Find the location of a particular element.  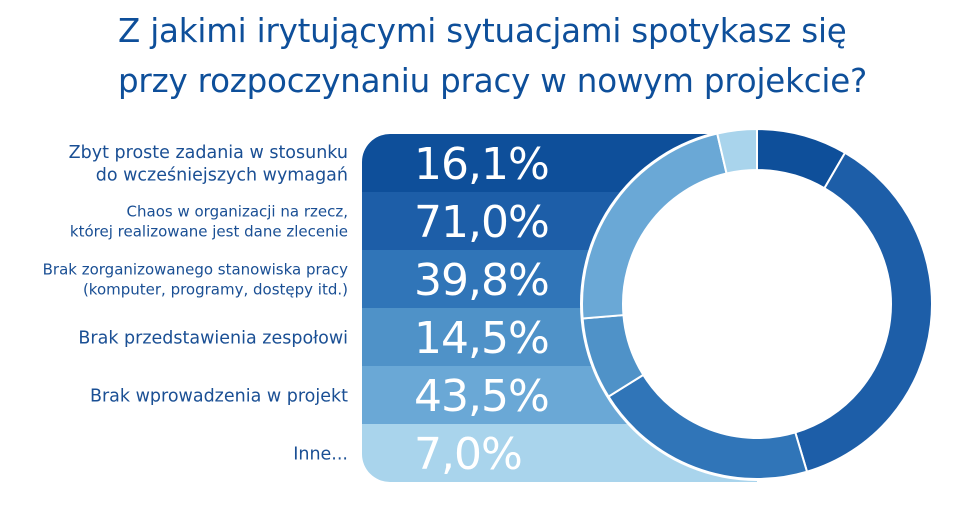

value-label-1: 16,1% is located at coordinates (481, 164).